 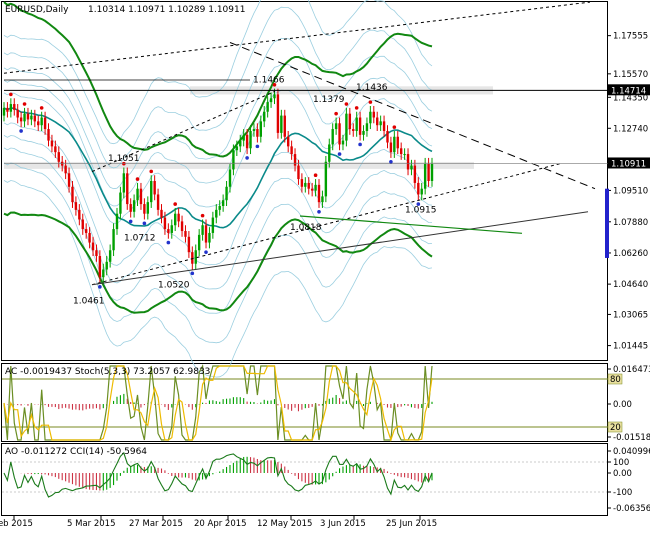 What do you see at coordinates (631, 438) in the screenshot?
I see `ac-axis-label: -0.0151826` at bounding box center [631, 438].